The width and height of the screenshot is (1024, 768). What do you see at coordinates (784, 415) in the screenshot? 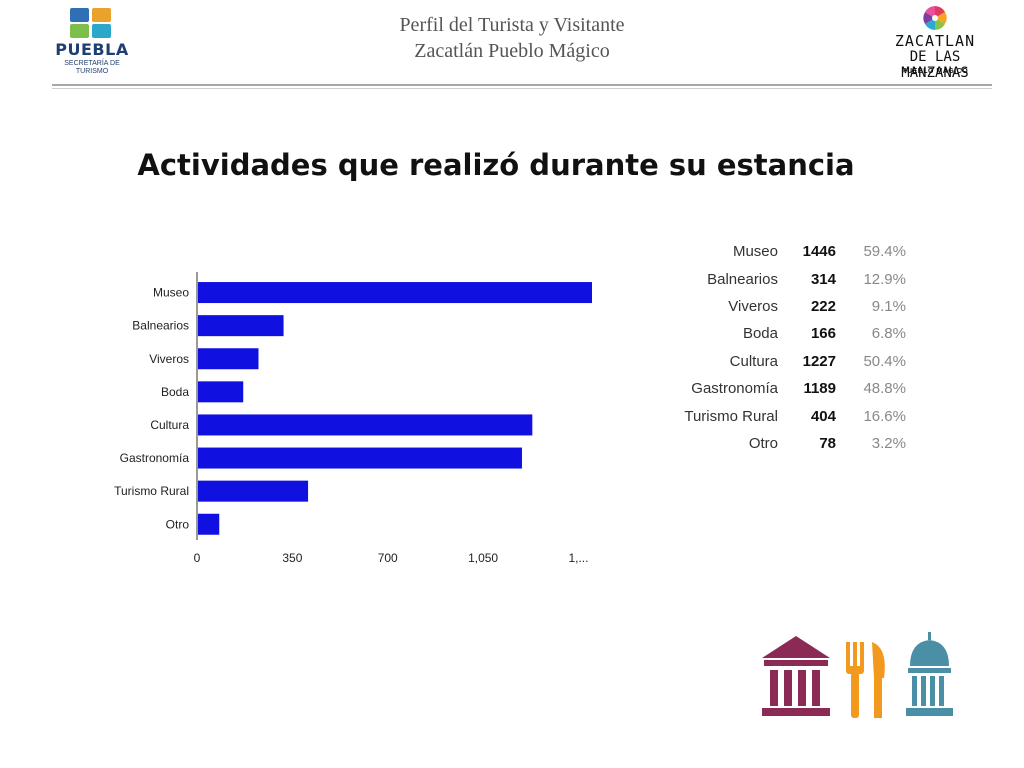
I see `table-row: Turismo Rural 404 16.6%` at bounding box center [784, 415].